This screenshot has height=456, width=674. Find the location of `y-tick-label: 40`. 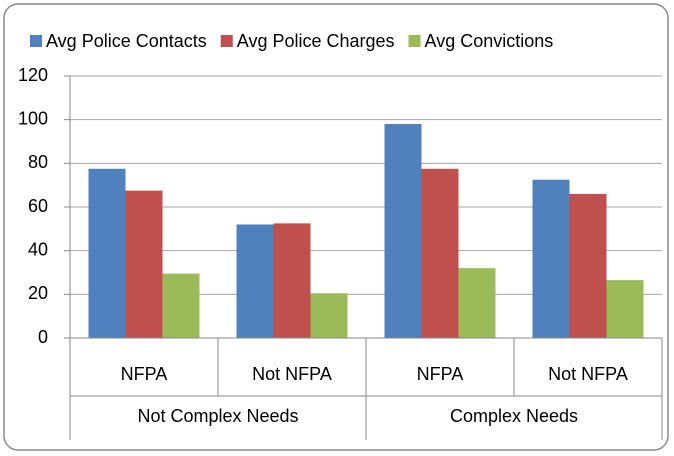

y-tick-label: 40 is located at coordinates (38, 249).